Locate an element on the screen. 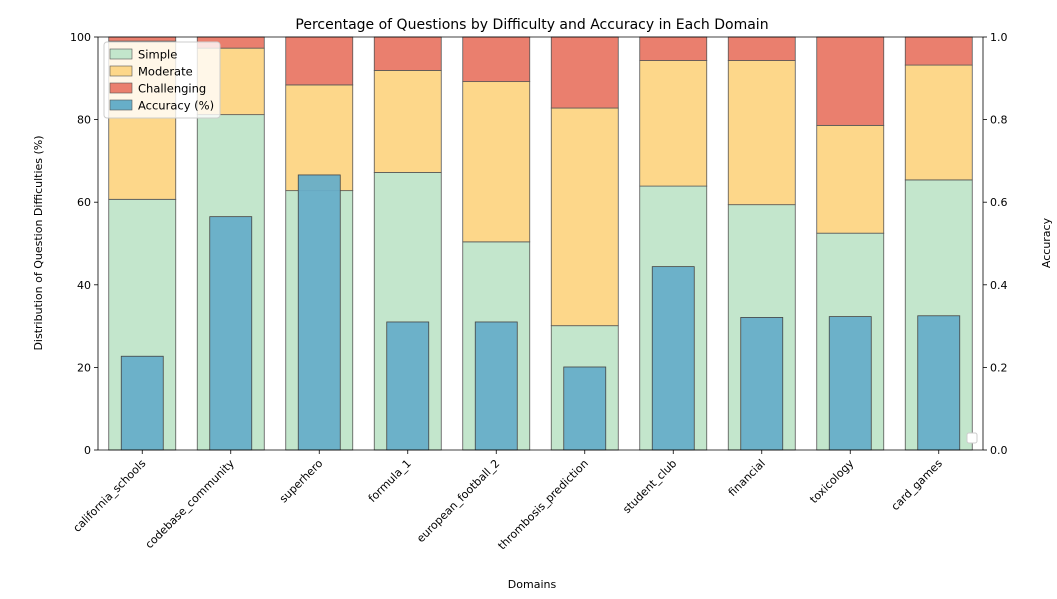  bar-accuracy-california_schools is located at coordinates (142, 403).